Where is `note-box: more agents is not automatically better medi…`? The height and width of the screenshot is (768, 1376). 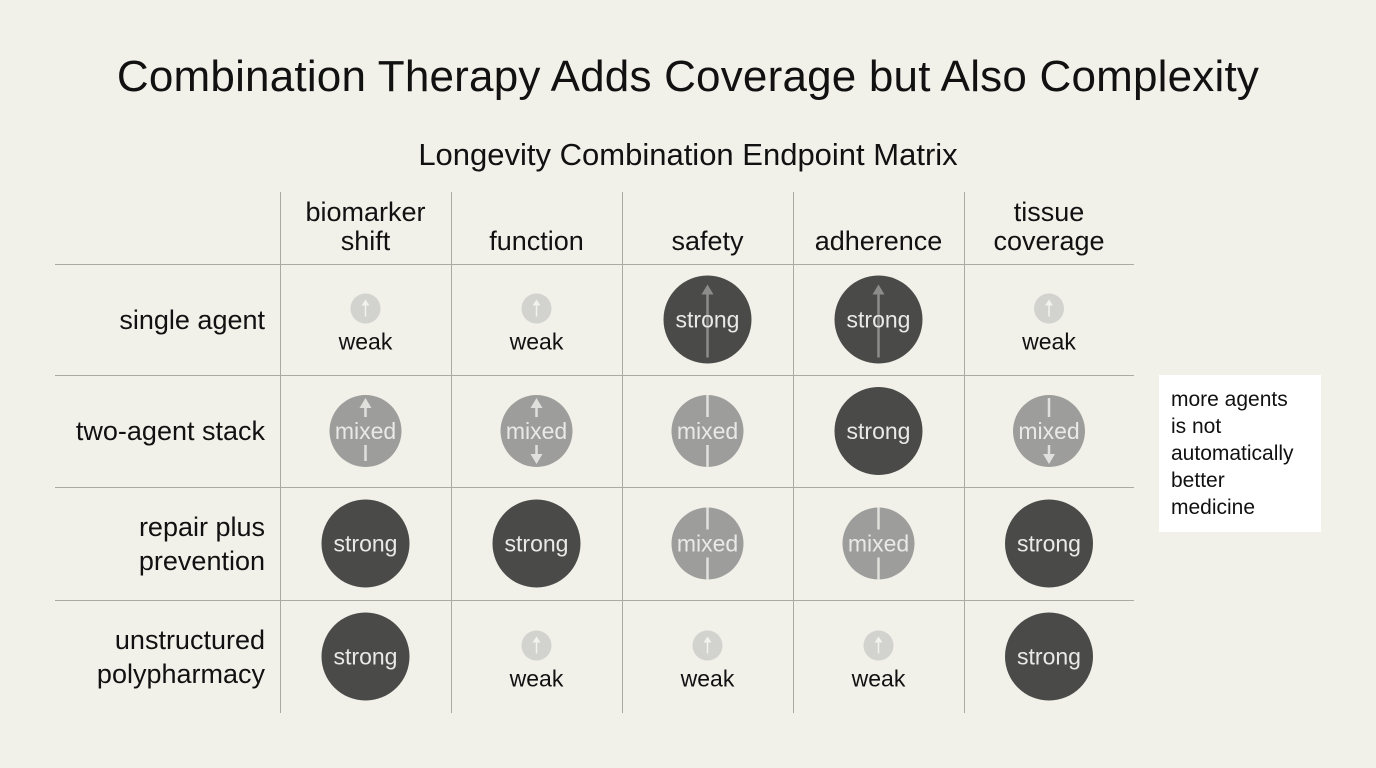
note-box: more agents is not automatically better medi… is located at coordinates (1240, 453).